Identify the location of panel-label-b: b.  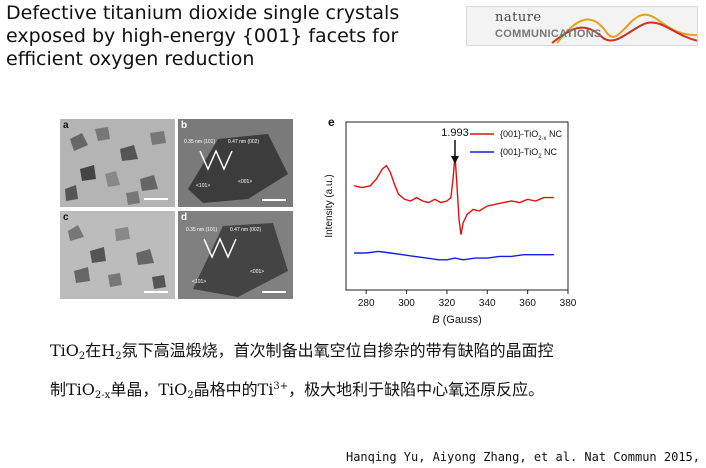
(184, 125).